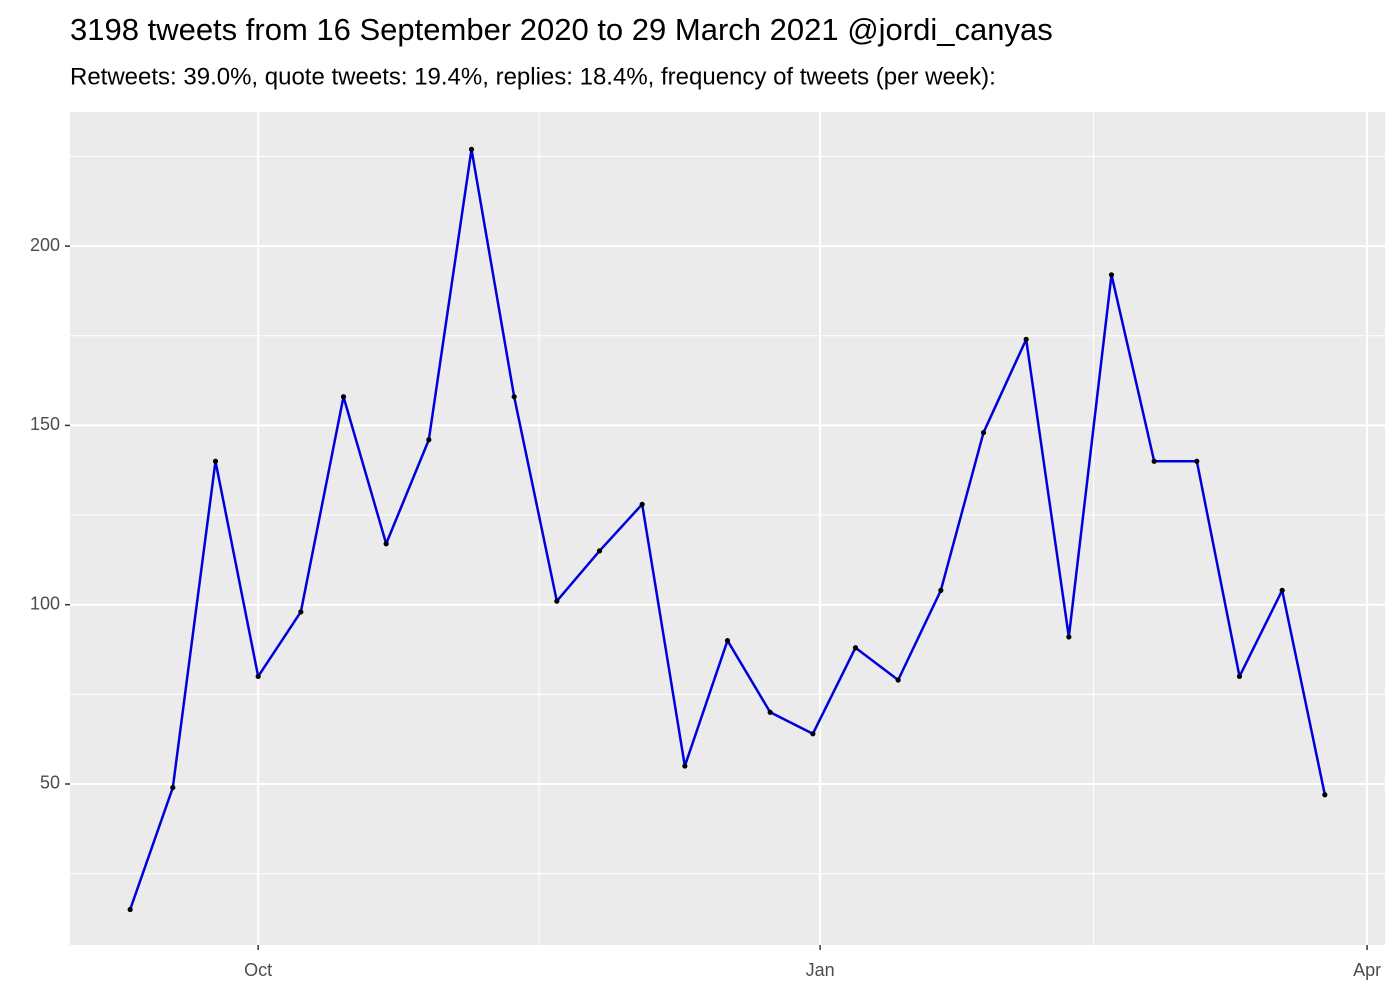 This screenshot has height=1005, width=1400. Describe the element at coordinates (1367, 970) in the screenshot. I see `x-tick-label: Apr` at that location.